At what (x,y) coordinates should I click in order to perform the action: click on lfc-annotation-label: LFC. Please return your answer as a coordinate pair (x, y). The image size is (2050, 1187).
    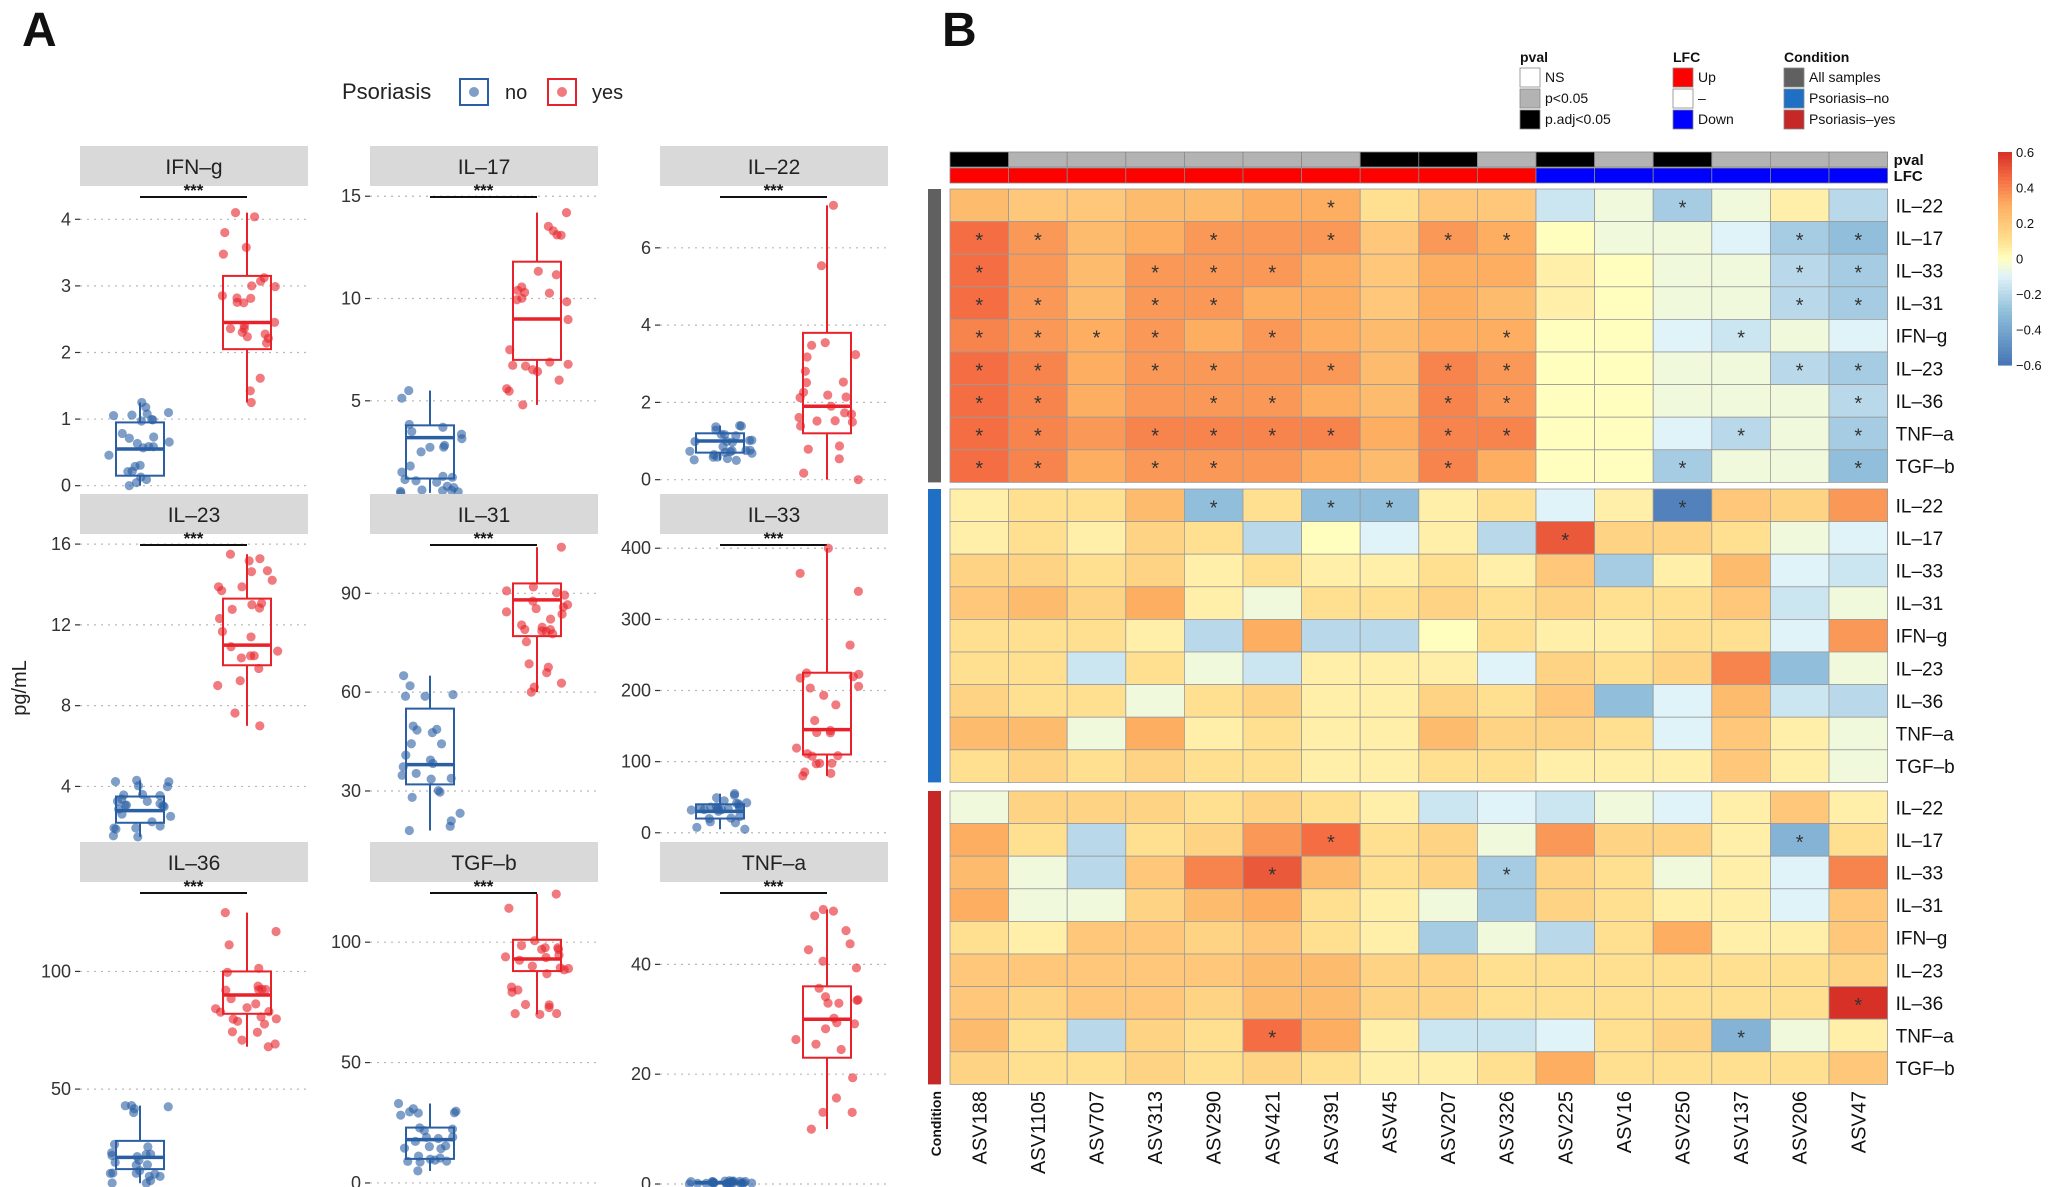
    Looking at the image, I should click on (1908, 176).